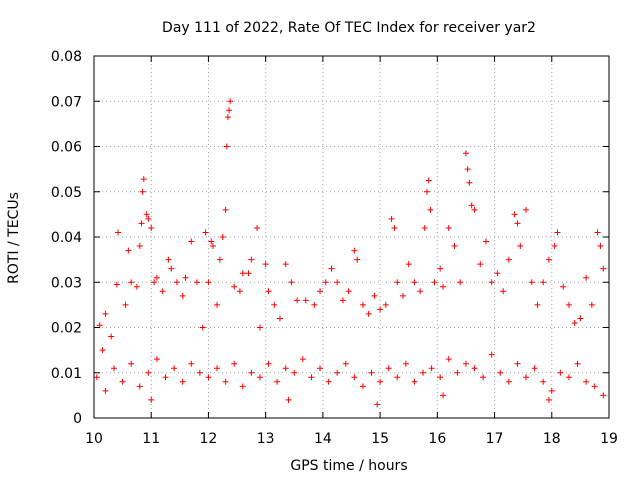 The image size is (640, 480). I want to click on y-tick-label: 0.06, so click(66, 148).